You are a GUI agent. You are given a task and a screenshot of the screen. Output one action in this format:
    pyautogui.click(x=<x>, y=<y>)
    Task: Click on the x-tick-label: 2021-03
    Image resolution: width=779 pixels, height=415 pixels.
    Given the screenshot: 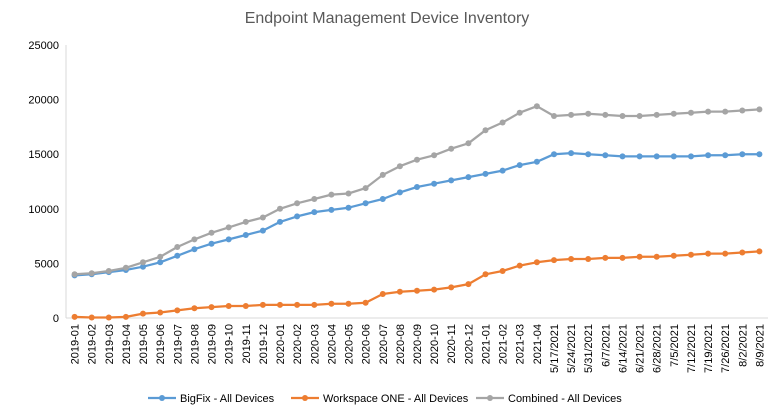 What is the action you would take?
    pyautogui.click(x=521, y=344)
    